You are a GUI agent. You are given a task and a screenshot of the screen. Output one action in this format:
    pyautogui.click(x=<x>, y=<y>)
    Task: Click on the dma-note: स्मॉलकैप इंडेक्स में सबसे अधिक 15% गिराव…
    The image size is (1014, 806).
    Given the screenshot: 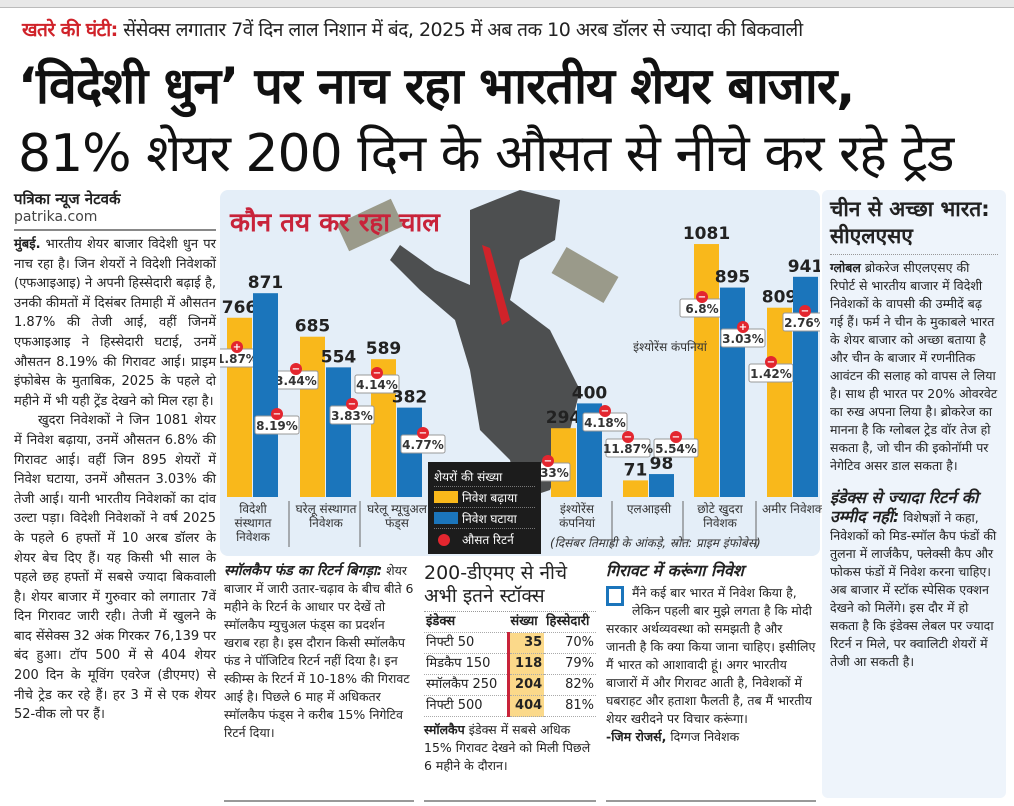 What is the action you would take?
    pyautogui.click(x=507, y=747)
    